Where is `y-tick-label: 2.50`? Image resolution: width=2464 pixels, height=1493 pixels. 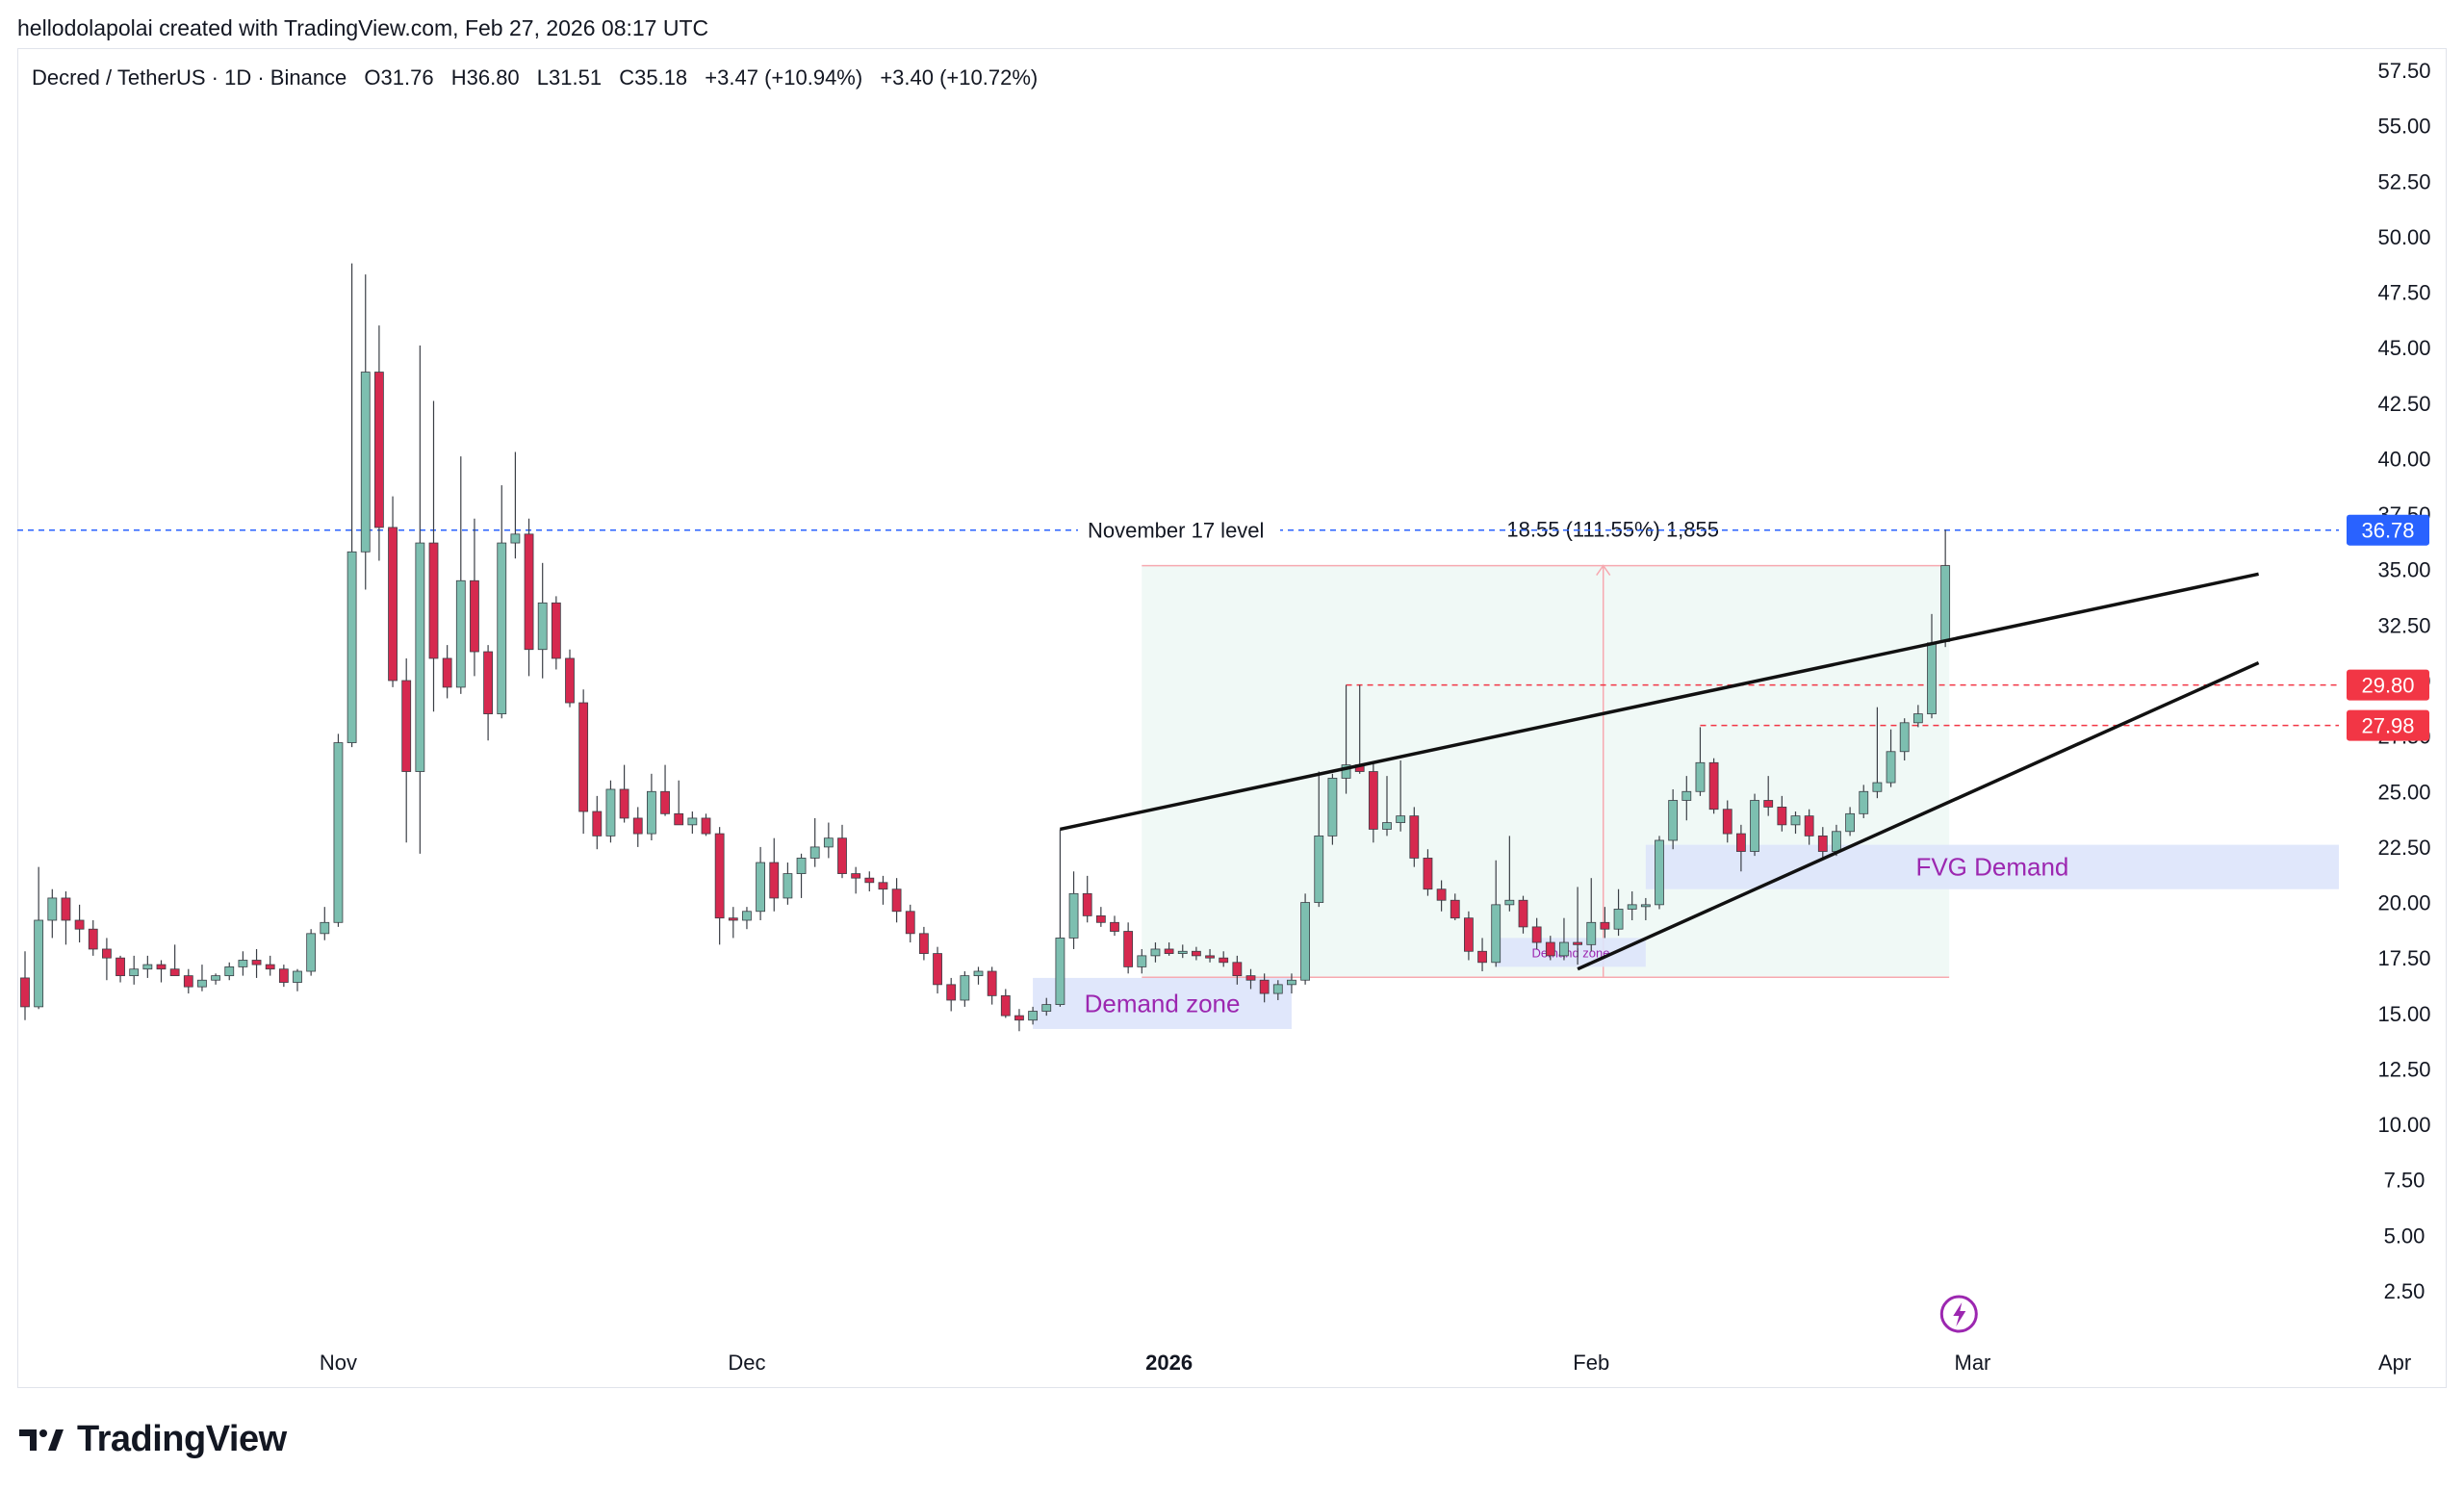 y-tick-label: 2.50 is located at coordinates (2405, 1291).